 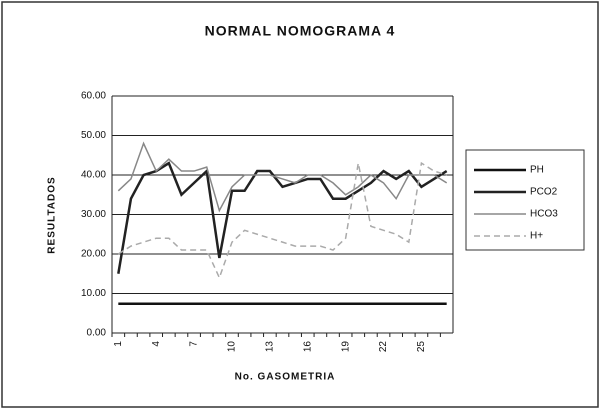 What do you see at coordinates (345, 347) in the screenshot?
I see `x-tick-label: 19` at bounding box center [345, 347].